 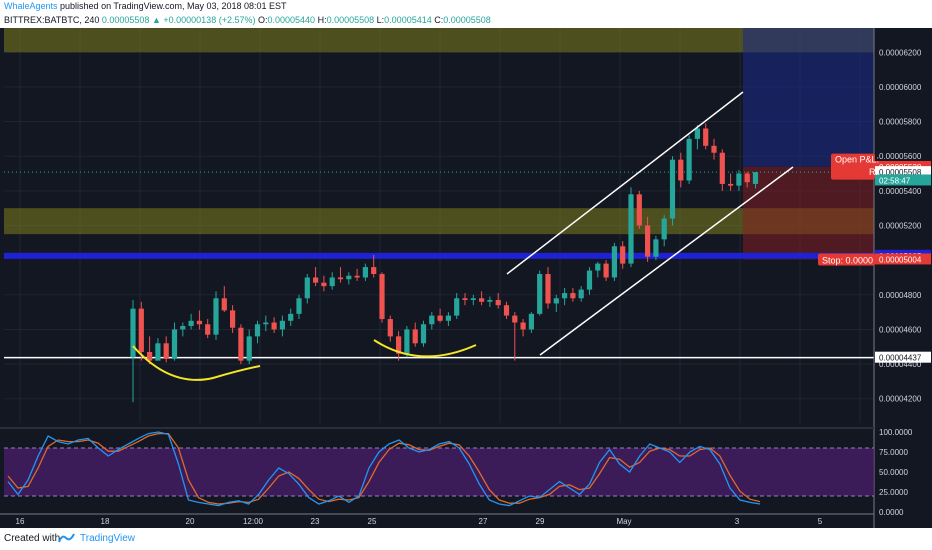 What do you see at coordinates (900, 52) in the screenshot?
I see `price-tick-label: 0.00006200` at bounding box center [900, 52].